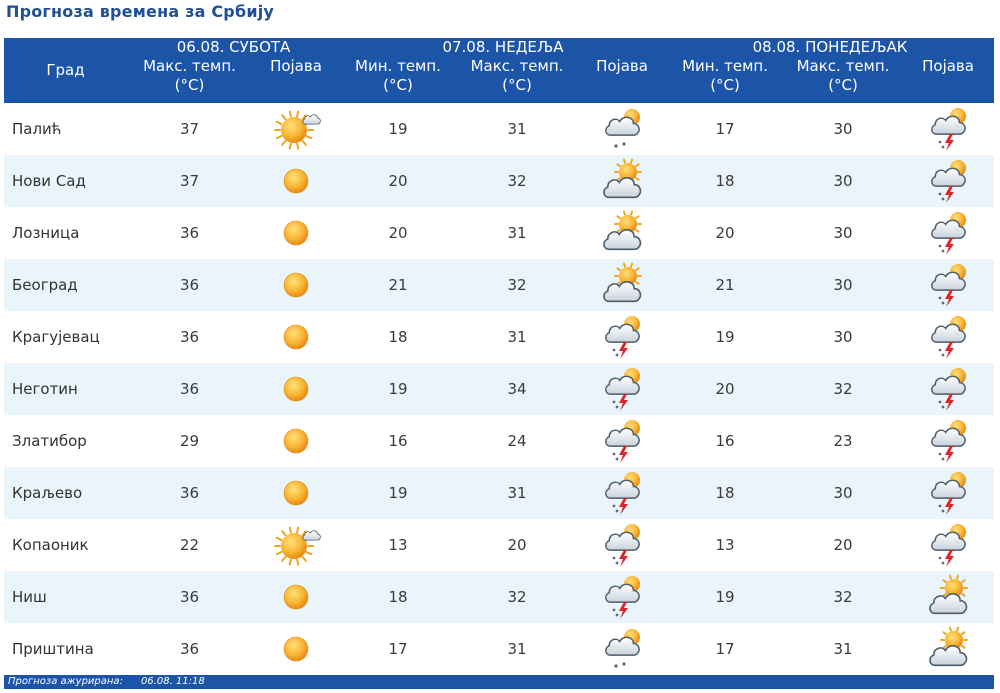  I want to click on d3-max-temp: 32, so click(843, 597).